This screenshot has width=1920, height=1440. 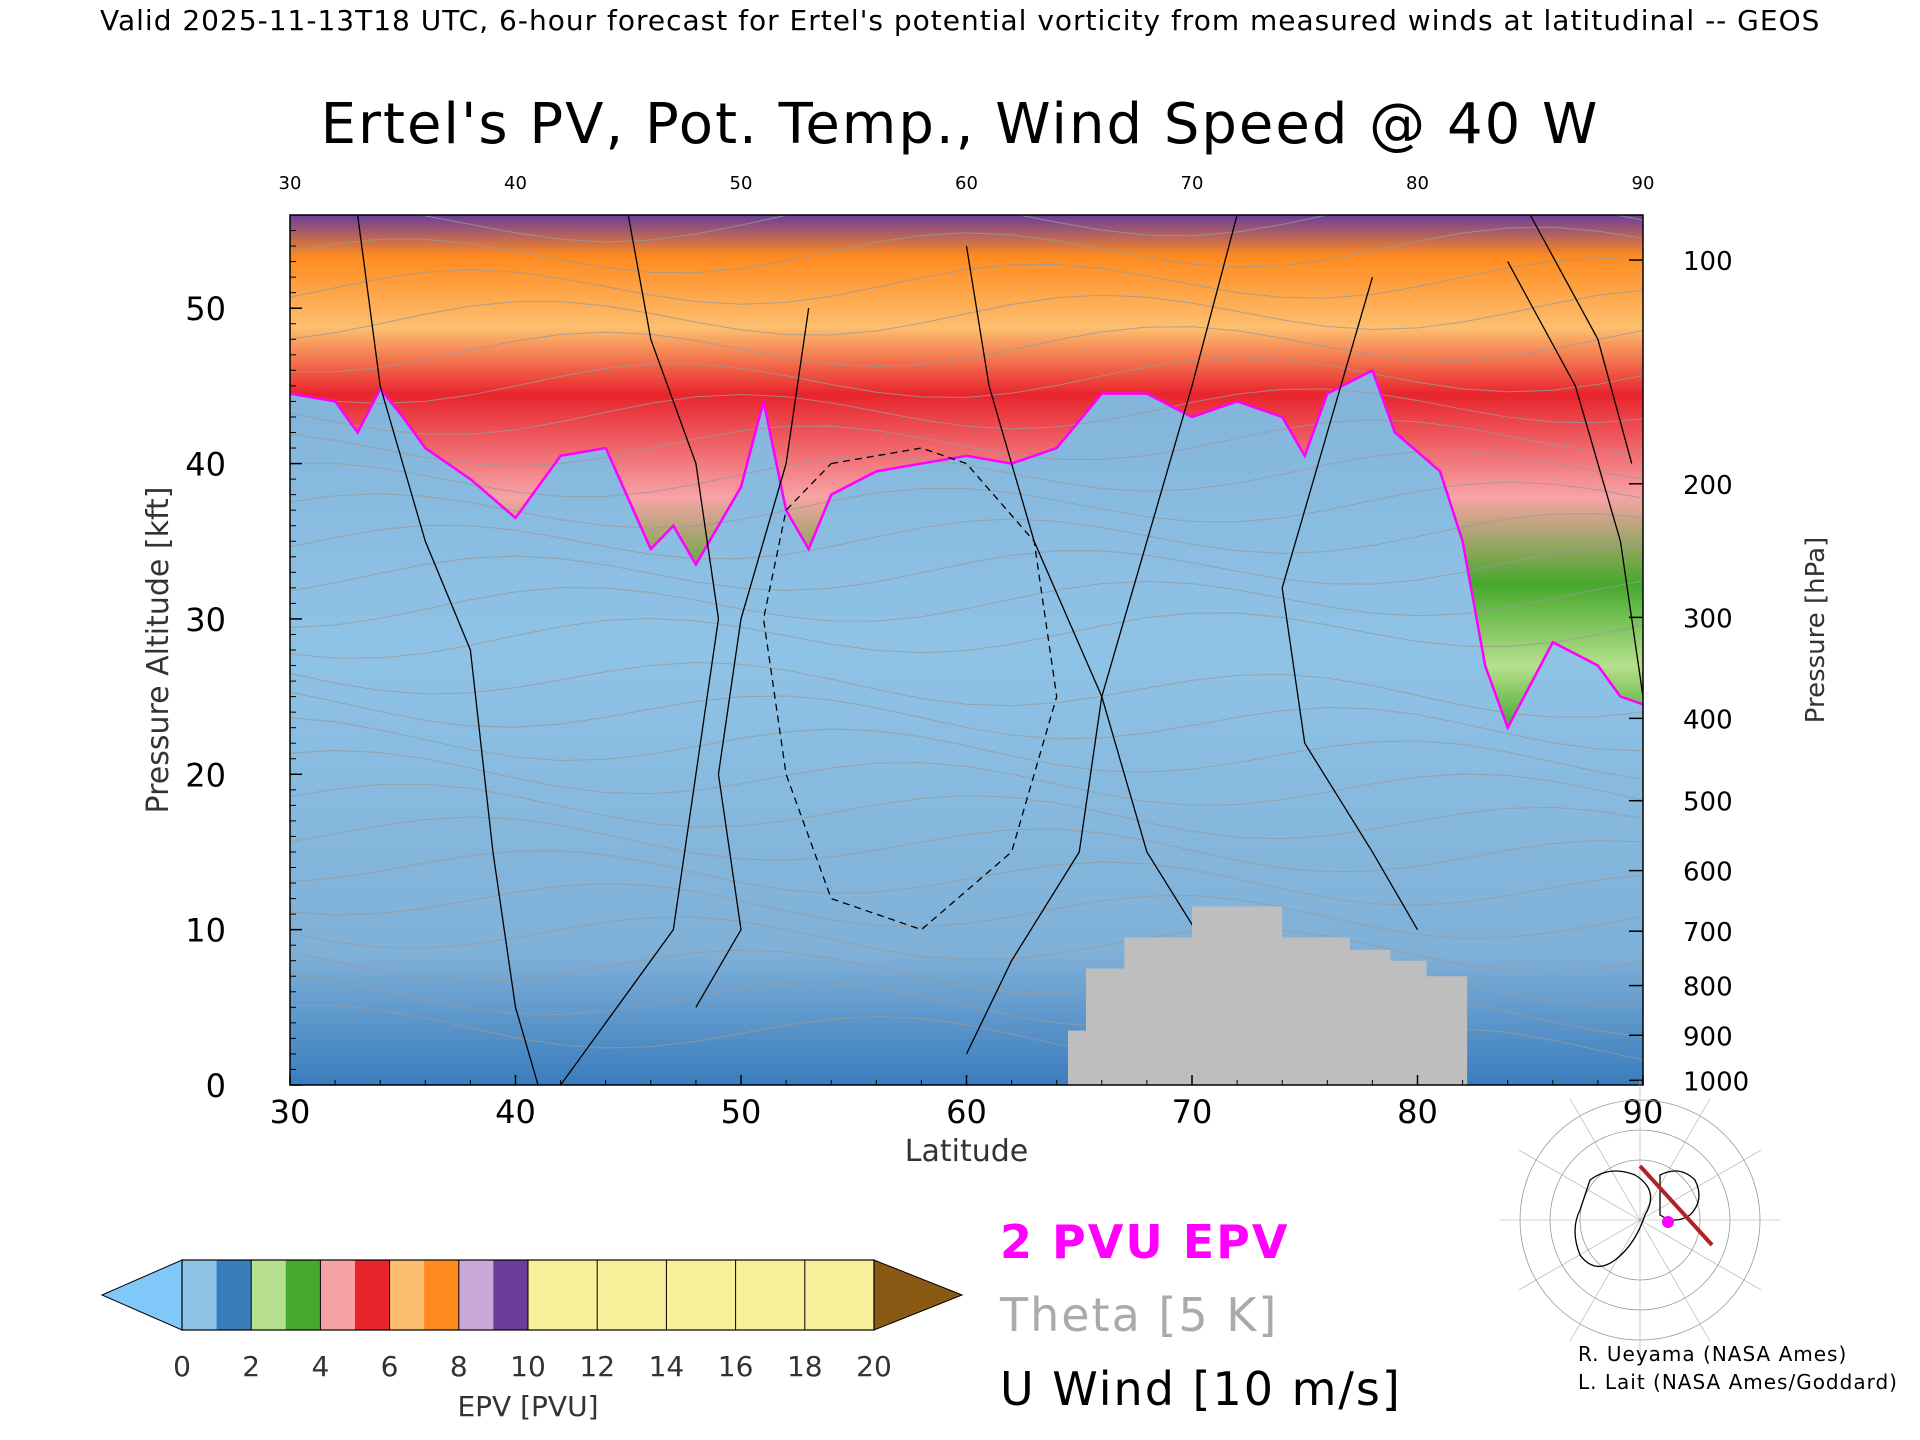 I want to click on inset-location-marker, so click(x=1668, y=1222).